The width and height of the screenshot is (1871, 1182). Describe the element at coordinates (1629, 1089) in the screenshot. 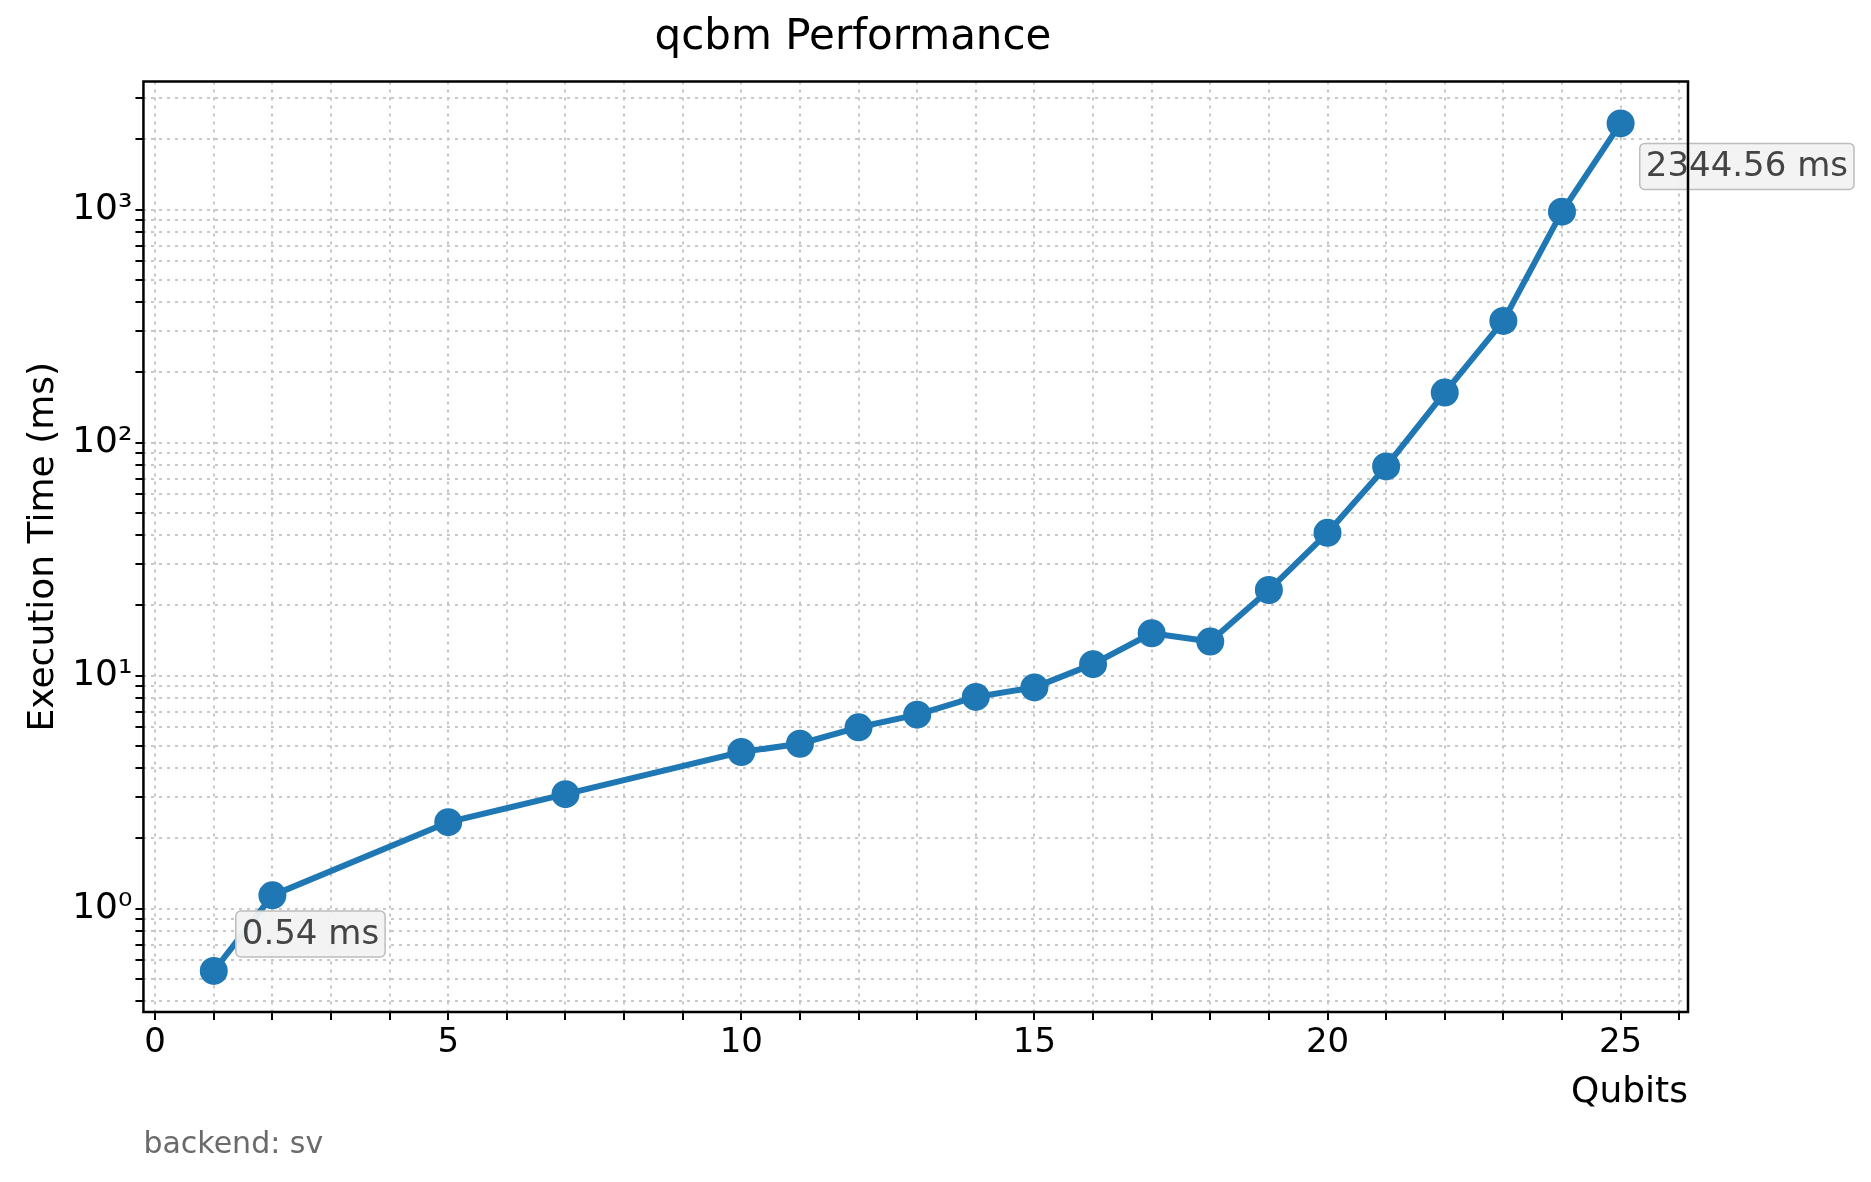

I see `x-axis-title: Qubits` at that location.